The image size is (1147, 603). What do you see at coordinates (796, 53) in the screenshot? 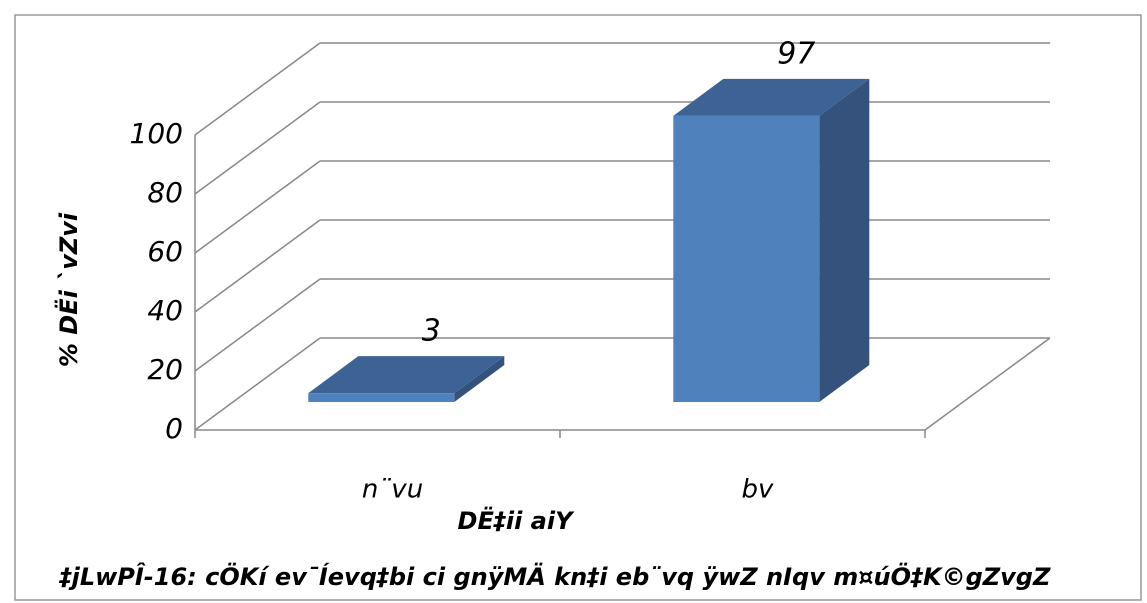
I see `value-label: 97` at bounding box center [796, 53].